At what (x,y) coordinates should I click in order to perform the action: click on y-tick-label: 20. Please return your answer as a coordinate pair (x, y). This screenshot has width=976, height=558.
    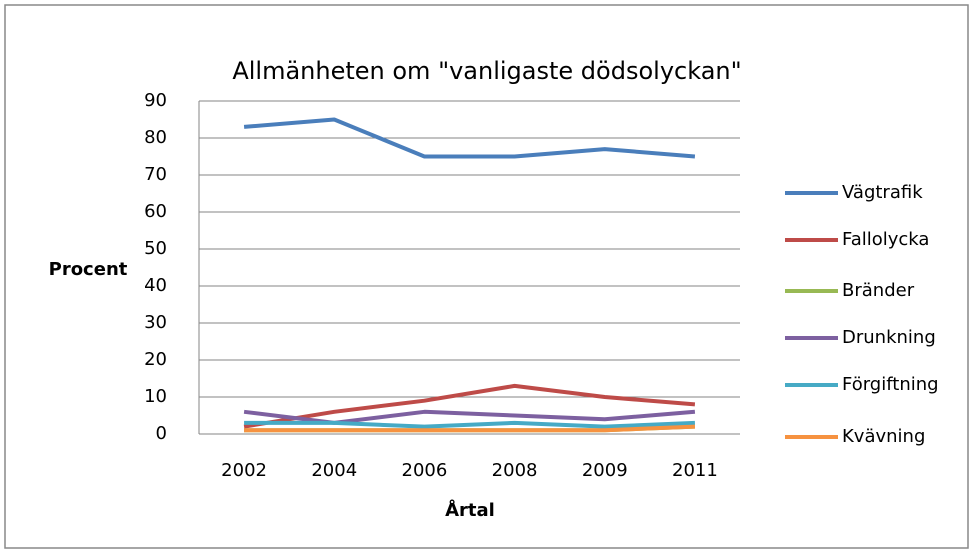
    Looking at the image, I should click on (155, 359).